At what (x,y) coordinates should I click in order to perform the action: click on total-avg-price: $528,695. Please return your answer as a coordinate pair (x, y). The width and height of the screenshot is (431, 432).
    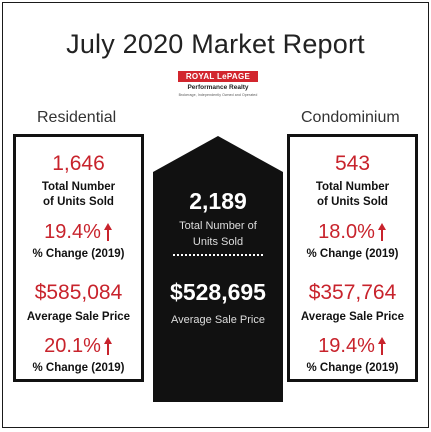
    Looking at the image, I should click on (218, 292).